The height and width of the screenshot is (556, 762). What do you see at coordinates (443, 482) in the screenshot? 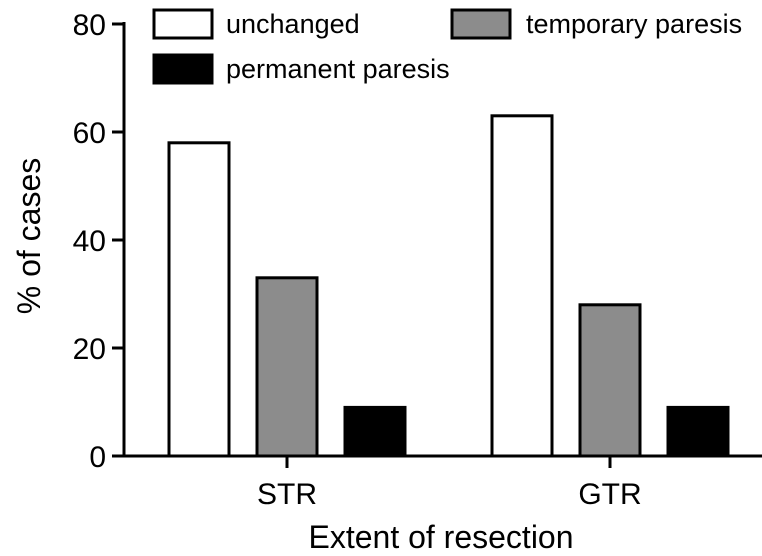
I see `x-axis: STR GTR` at bounding box center [443, 482].